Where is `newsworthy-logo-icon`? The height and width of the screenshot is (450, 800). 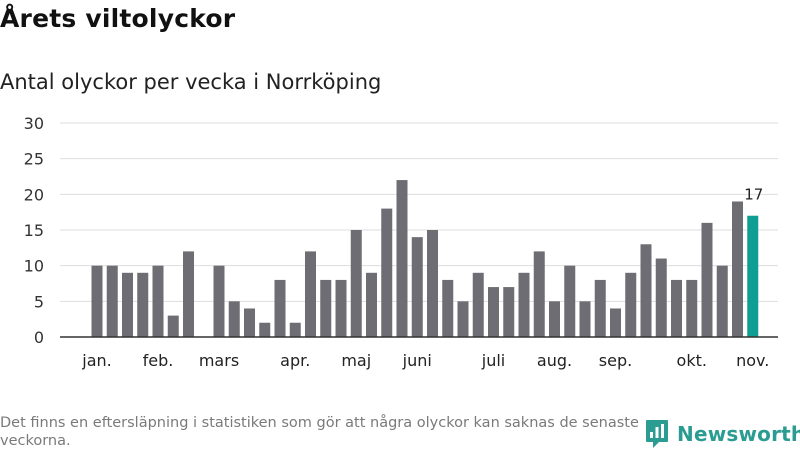 newsworthy-logo-icon is located at coordinates (657, 434).